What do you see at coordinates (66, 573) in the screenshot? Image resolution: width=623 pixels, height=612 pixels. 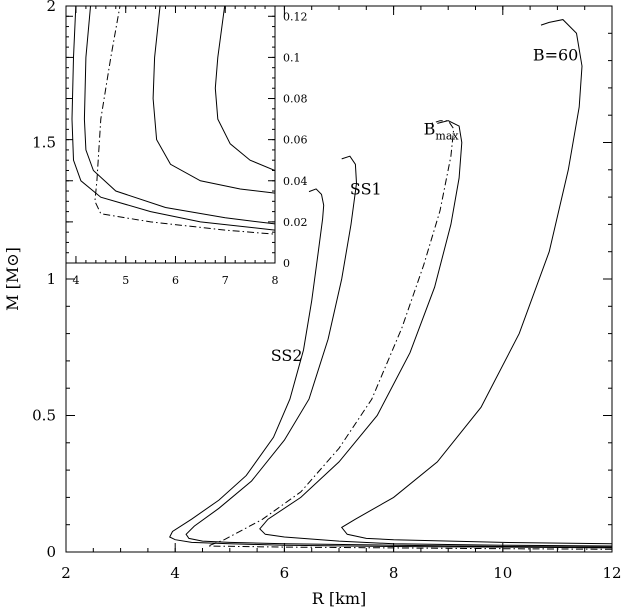 I see `x-tick-label: 2` at bounding box center [66, 573].